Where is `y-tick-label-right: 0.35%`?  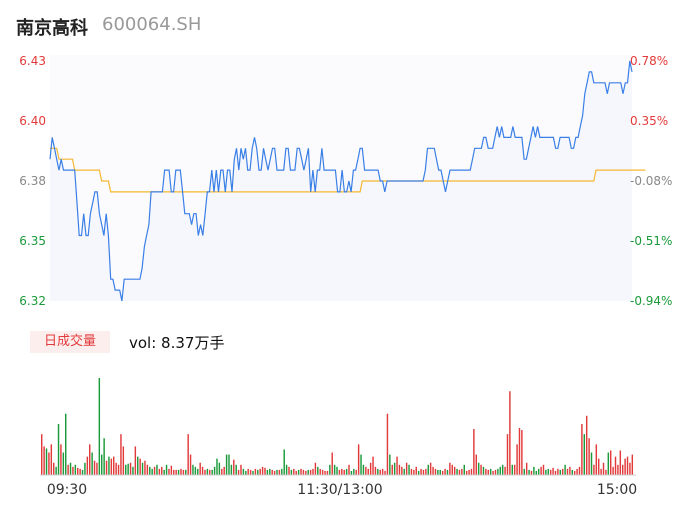 y-tick-label-right: 0.35% is located at coordinates (649, 121).